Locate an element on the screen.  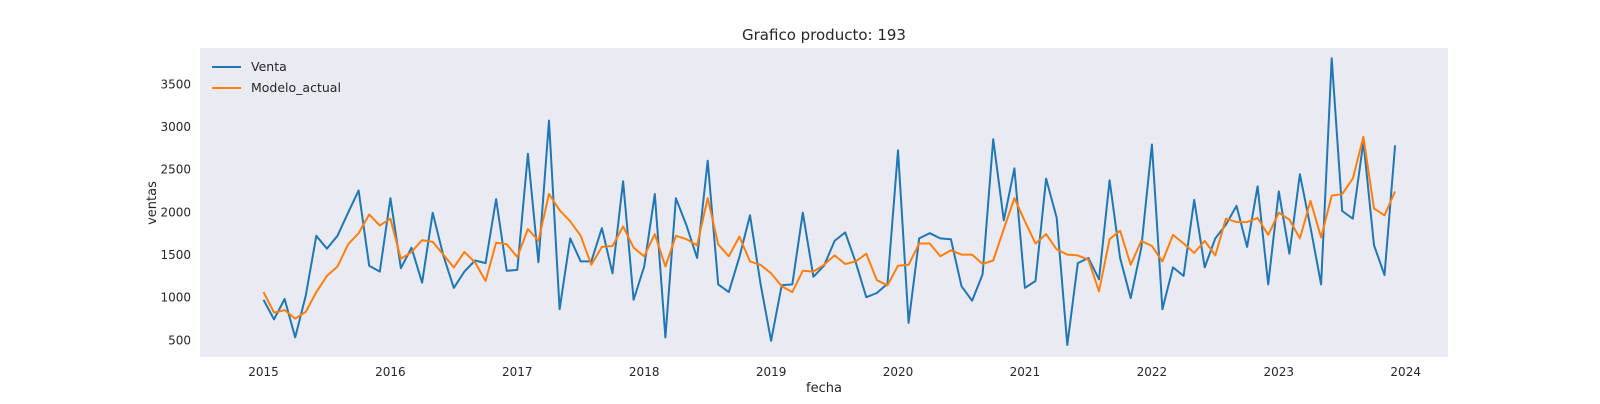
x-tick-label: 2020 is located at coordinates (898, 372).